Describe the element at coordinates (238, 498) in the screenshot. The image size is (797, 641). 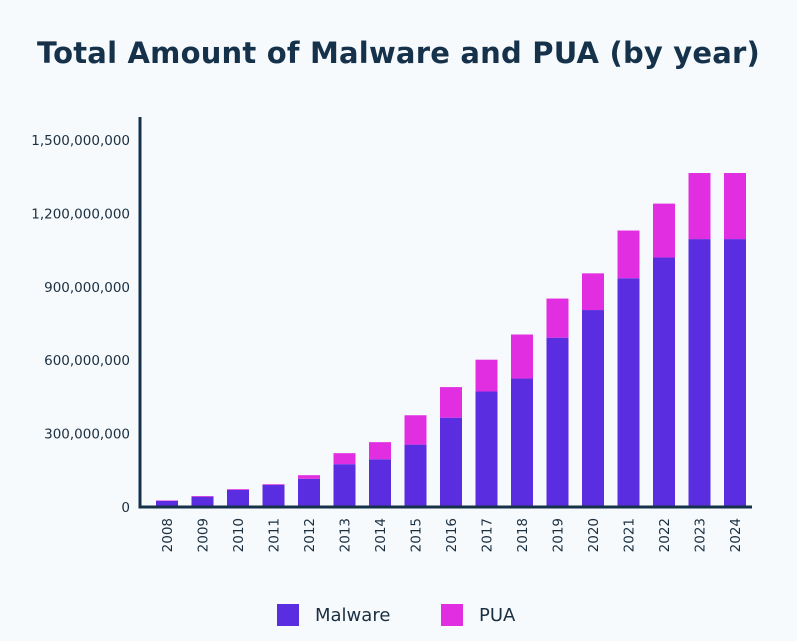
I see `bar-malware-2010` at that location.